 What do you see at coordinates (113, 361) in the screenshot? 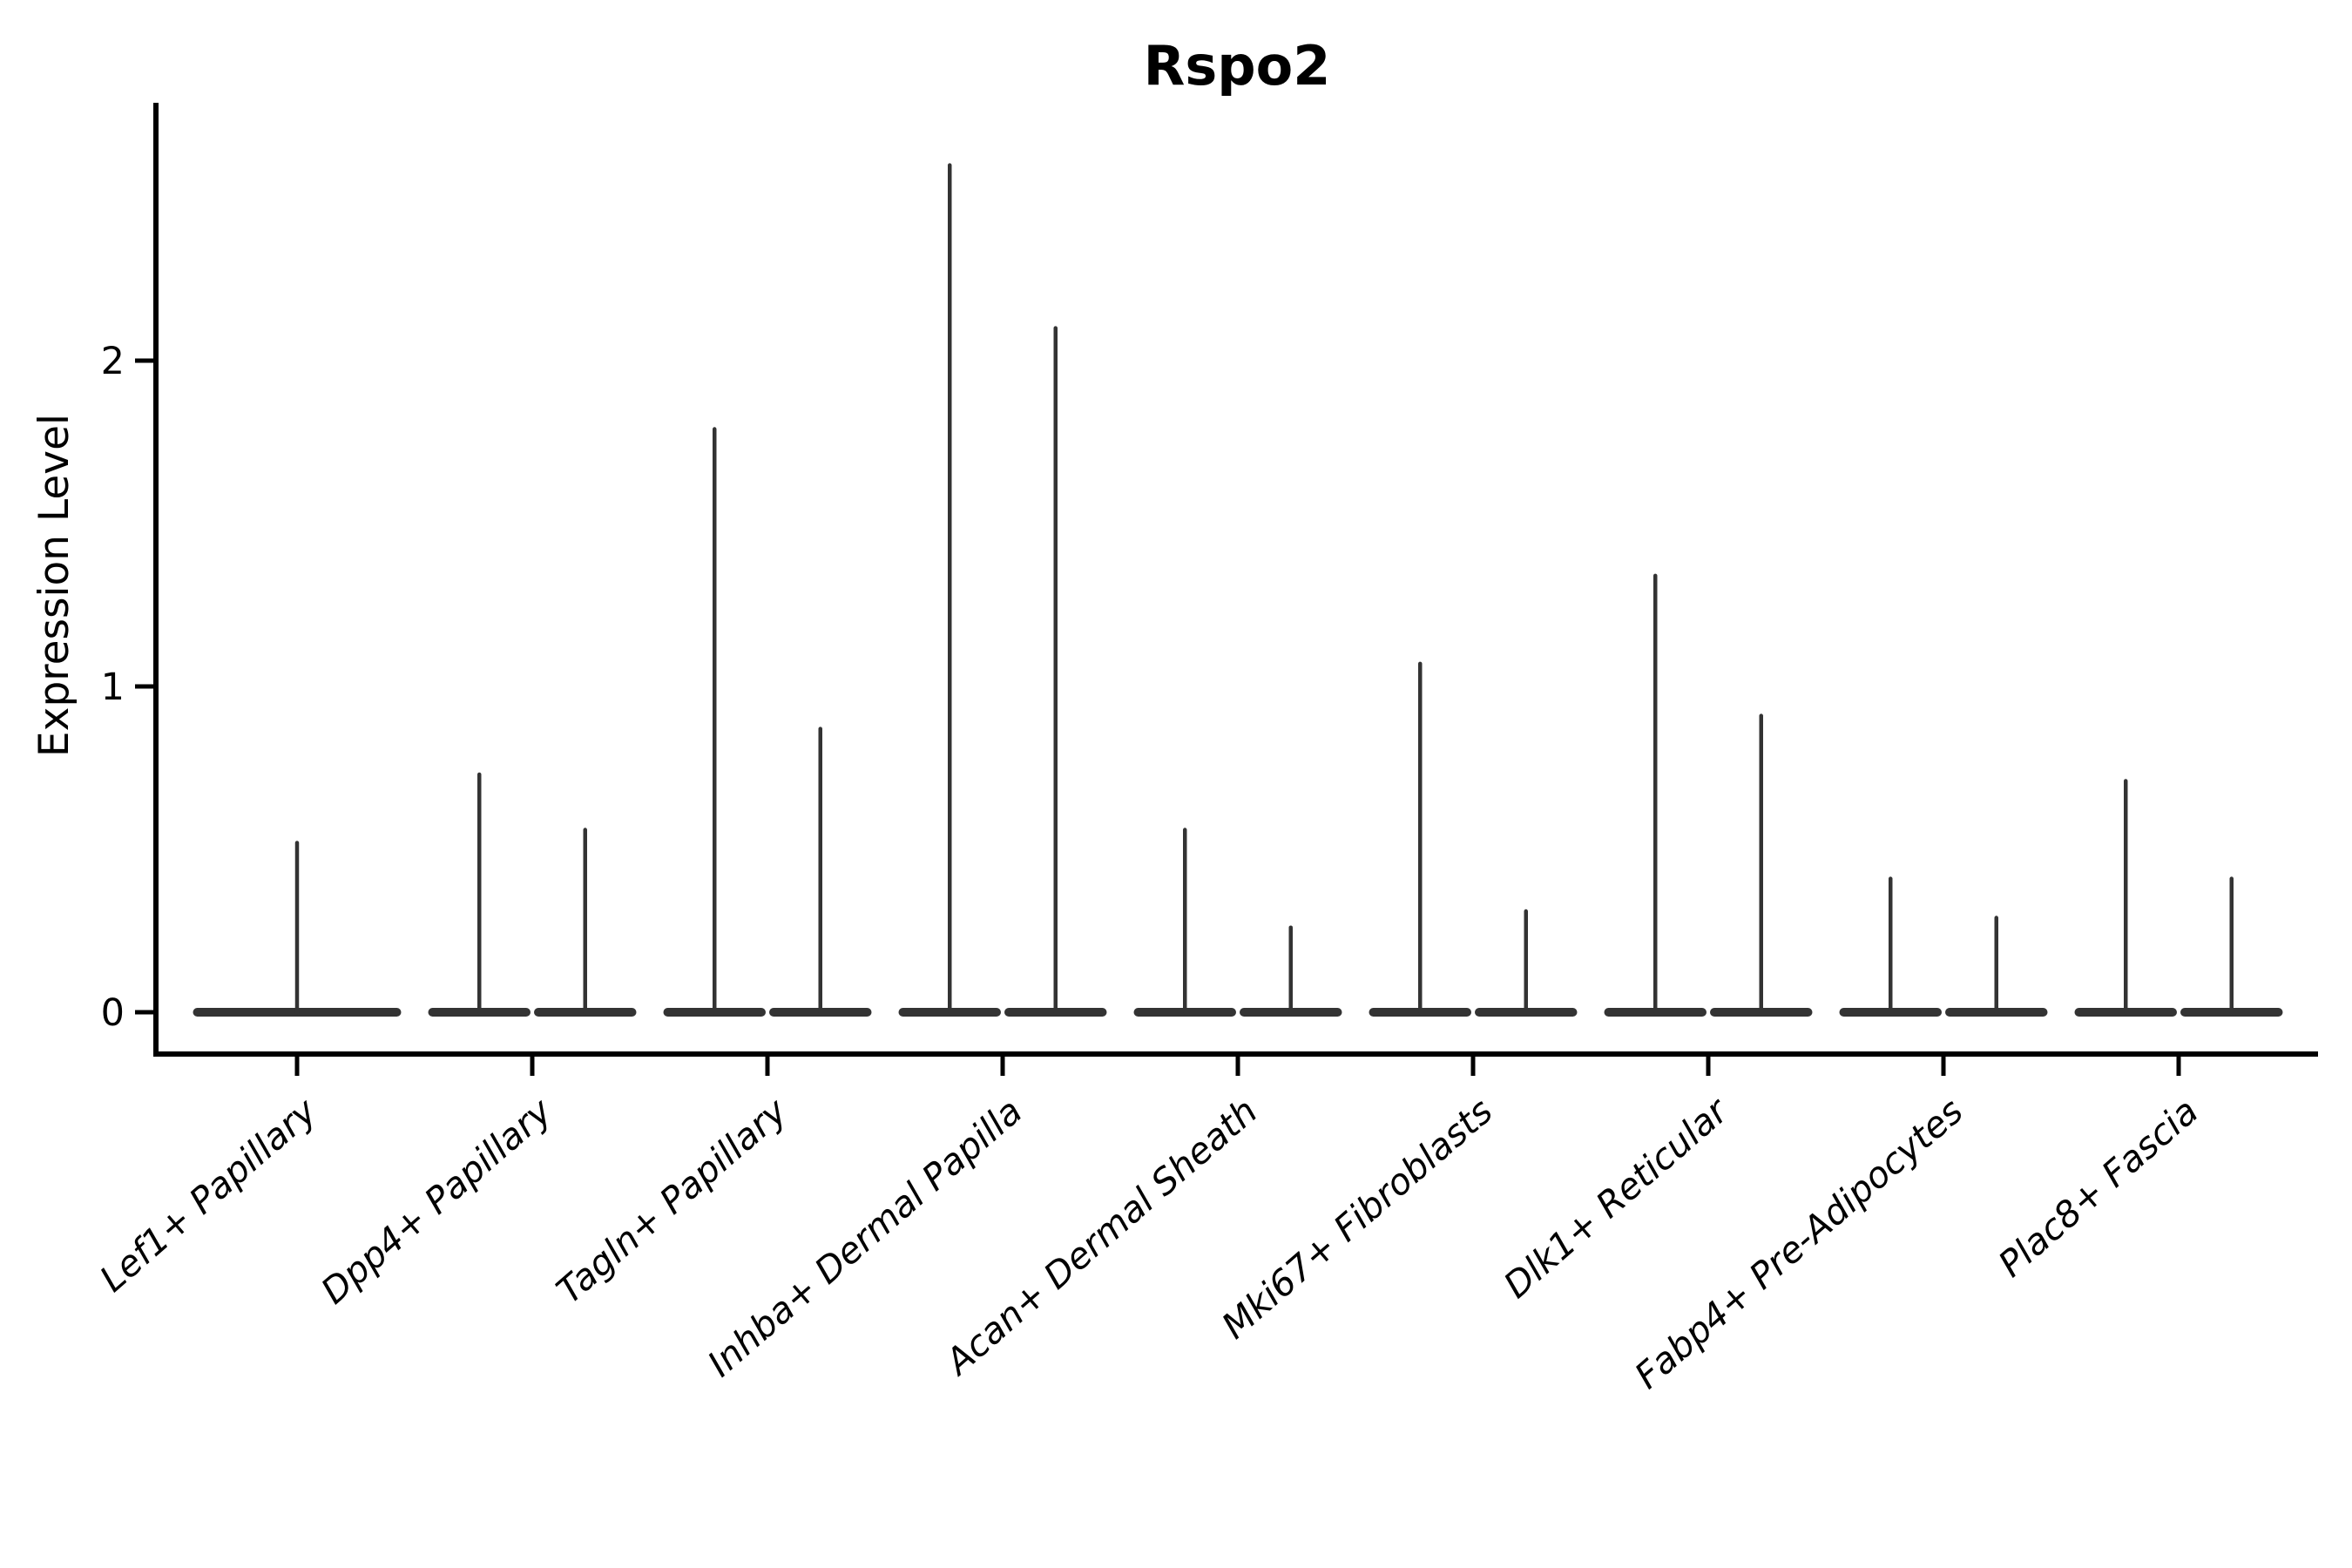
I see `y-tick-label: 2` at bounding box center [113, 361].